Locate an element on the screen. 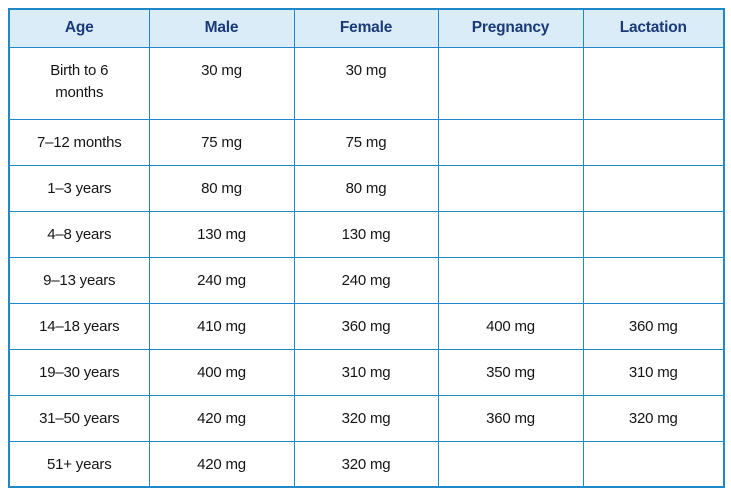 Image resolution: width=731 pixels, height=504 pixels. age-cell: 19–30 years is located at coordinates (79, 372).